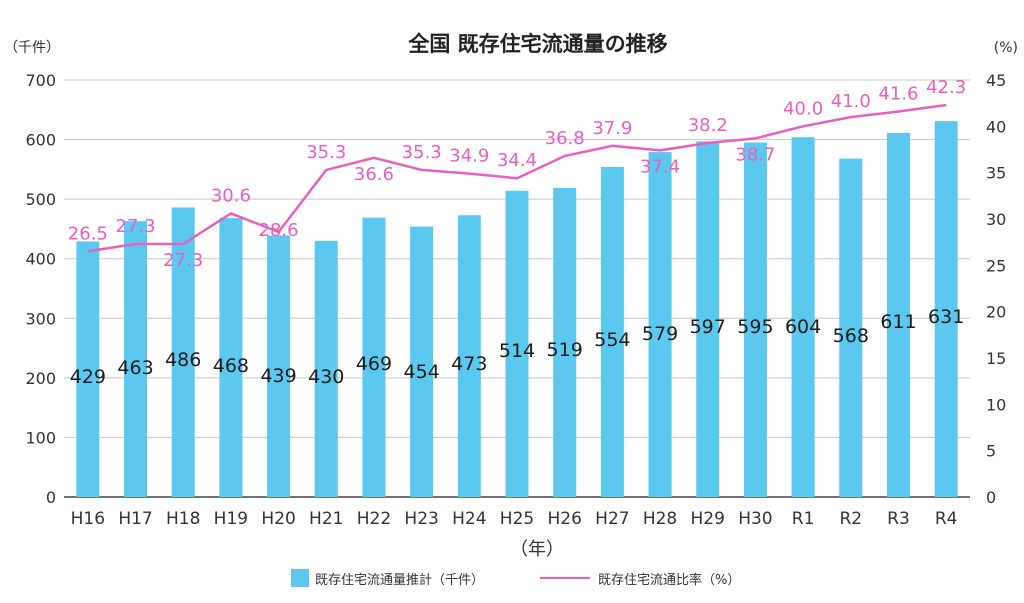  I want to click on x-axis-label: （年）, so click(537, 549).